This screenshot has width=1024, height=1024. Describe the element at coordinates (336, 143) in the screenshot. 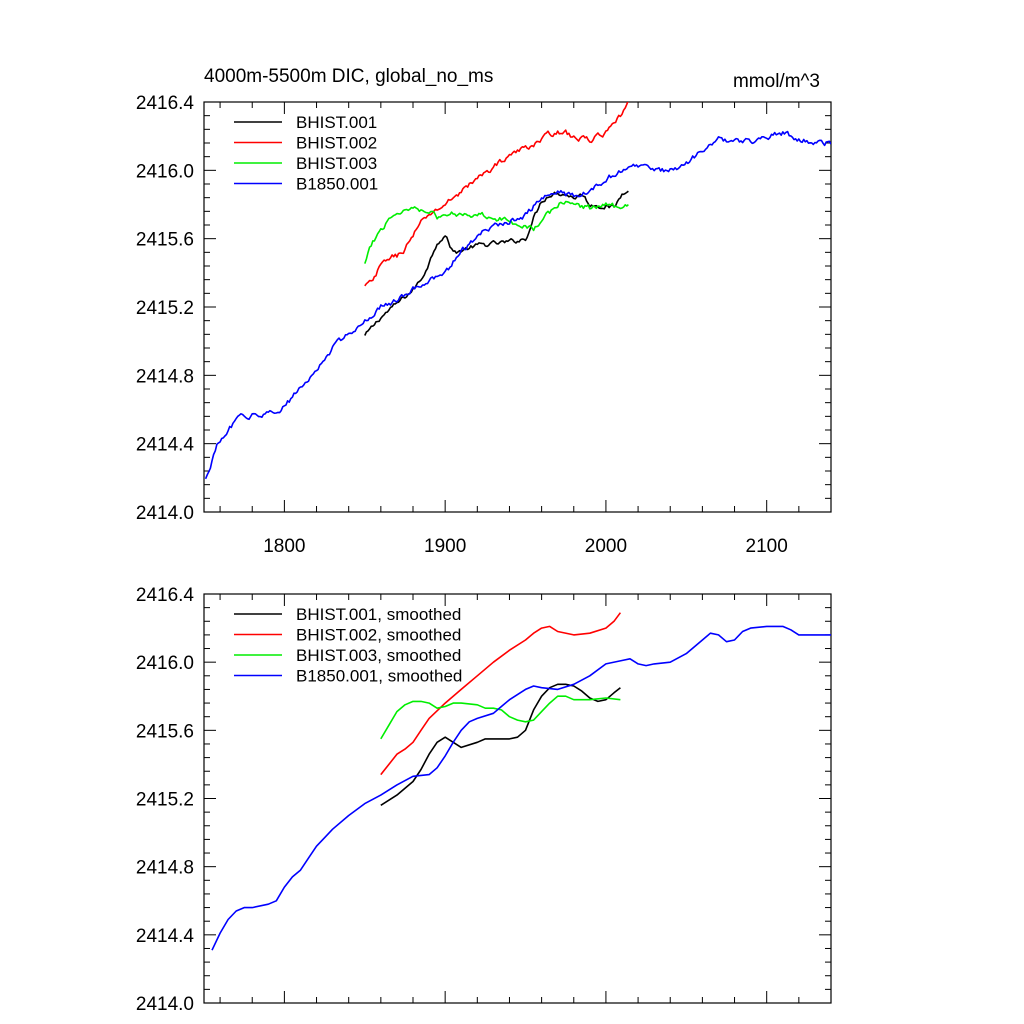

I see `legend-label: BHIST.002` at that location.